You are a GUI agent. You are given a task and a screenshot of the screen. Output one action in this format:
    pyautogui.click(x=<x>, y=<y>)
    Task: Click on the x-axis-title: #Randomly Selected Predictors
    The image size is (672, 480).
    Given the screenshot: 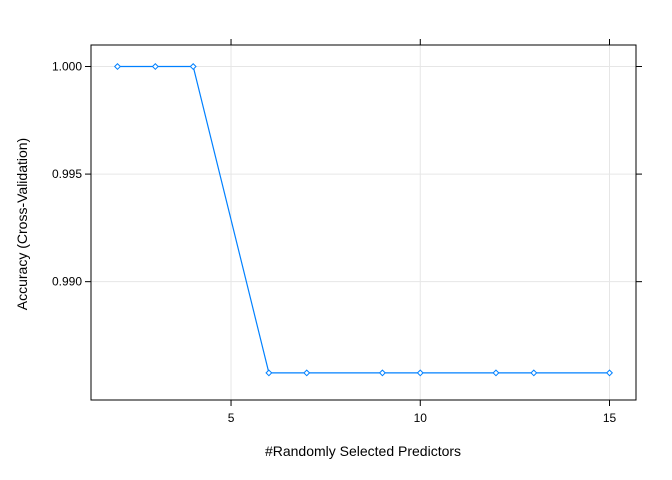 What is the action you would take?
    pyautogui.click(x=363, y=451)
    